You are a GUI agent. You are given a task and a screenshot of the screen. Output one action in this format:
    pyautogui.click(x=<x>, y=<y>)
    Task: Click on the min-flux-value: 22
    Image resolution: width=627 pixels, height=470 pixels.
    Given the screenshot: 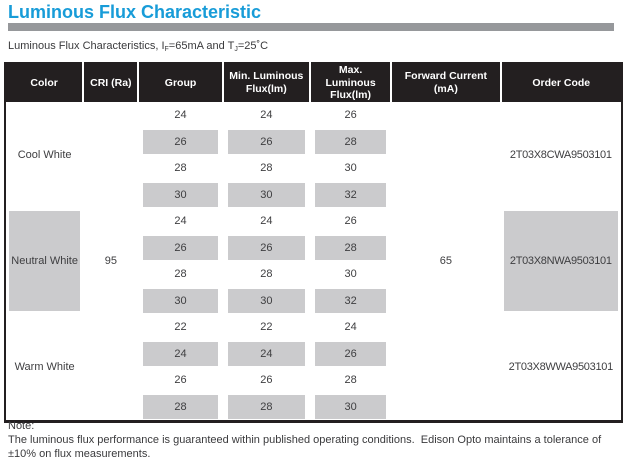 What is the action you would take?
    pyautogui.click(x=266, y=327)
    